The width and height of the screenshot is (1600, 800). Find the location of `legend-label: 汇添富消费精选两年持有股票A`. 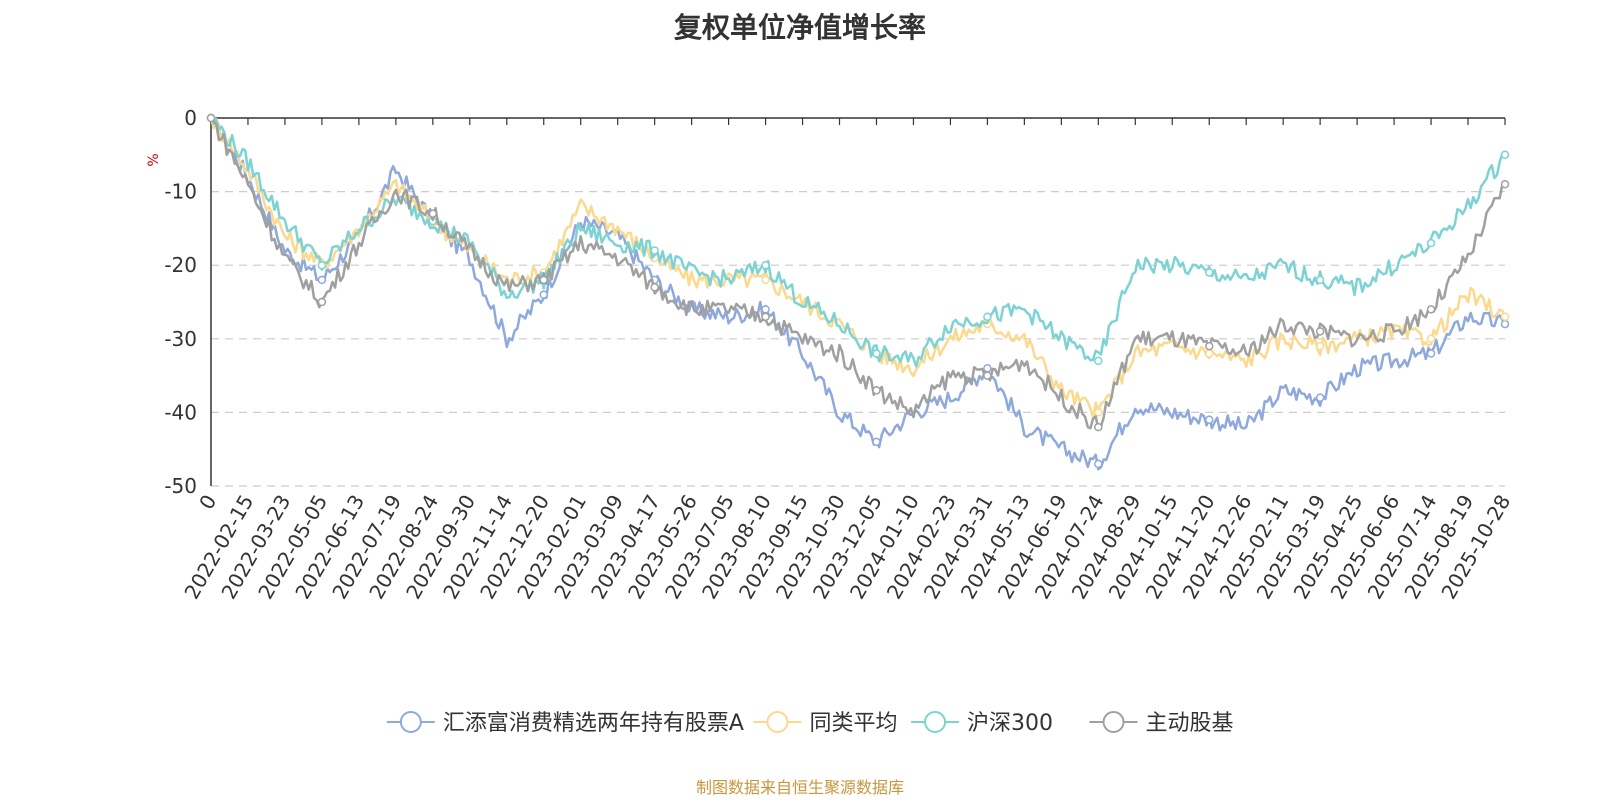

legend-label: 汇添富消费精选两年持有股票A is located at coordinates (593, 723).